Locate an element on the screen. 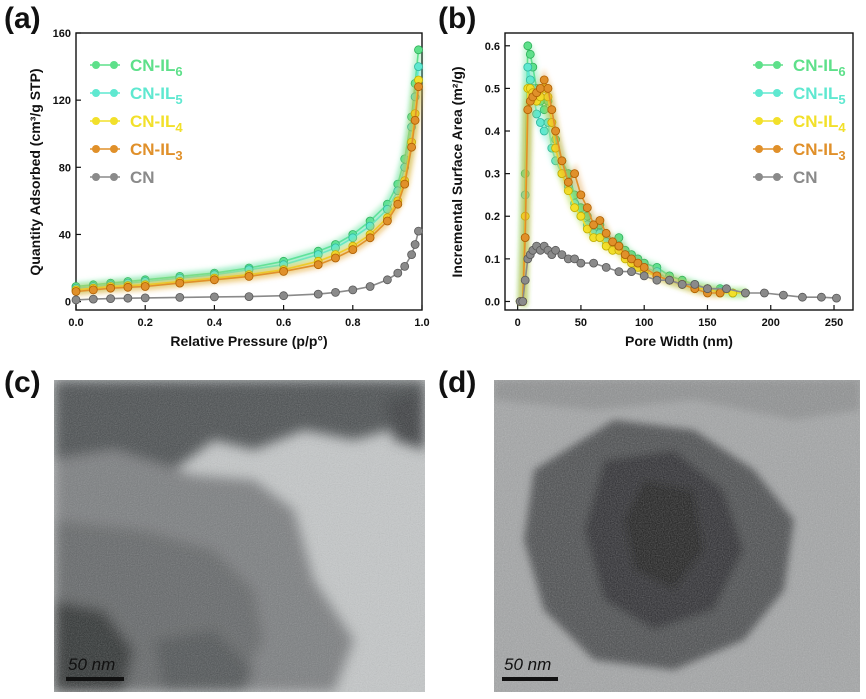 The height and width of the screenshot is (699, 866). panel-label-b: (b) is located at coordinates (457, 18).